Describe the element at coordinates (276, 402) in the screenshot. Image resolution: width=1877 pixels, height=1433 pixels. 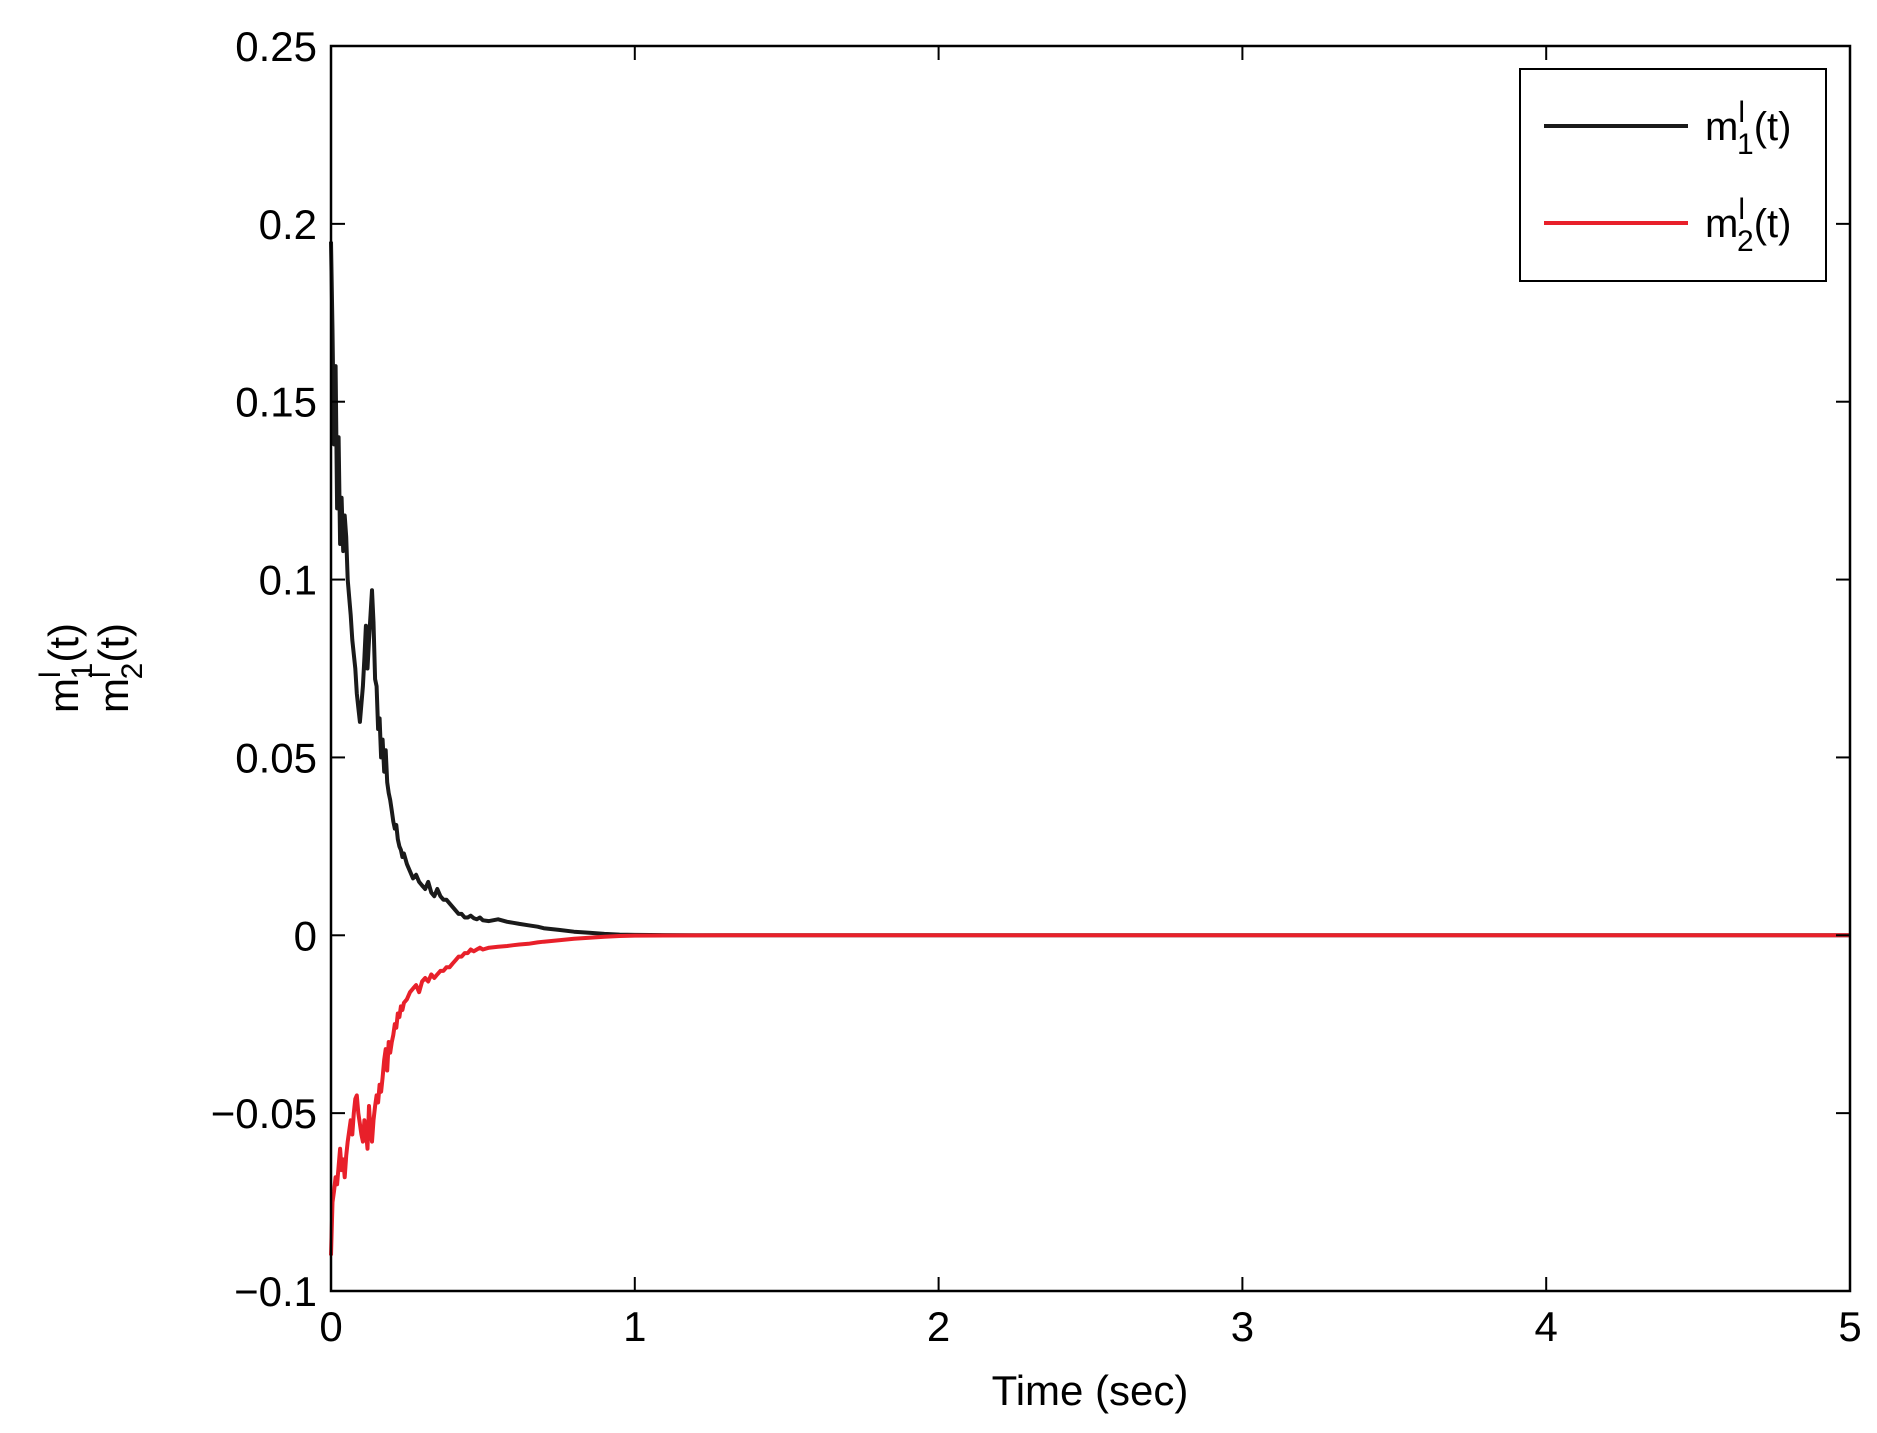
I see `y-tick-label: 0.15` at that location.